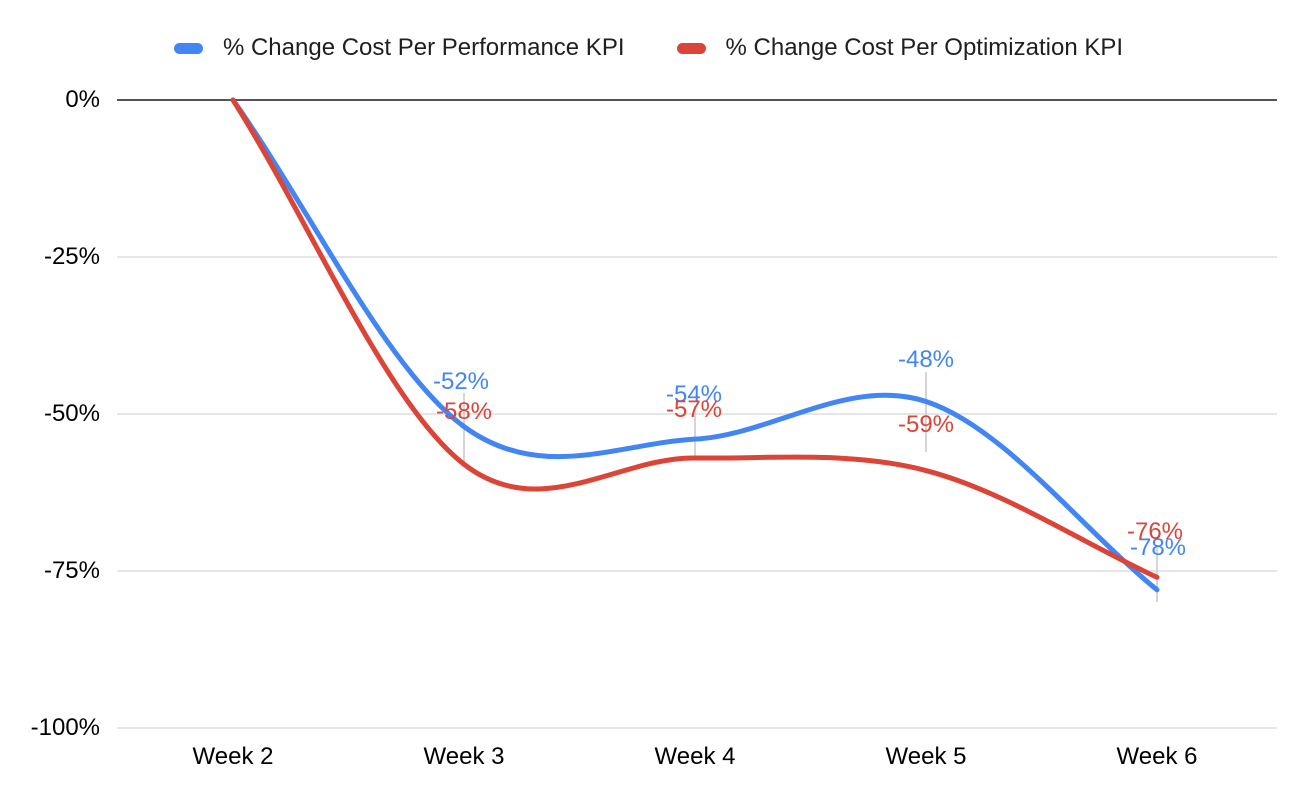 Image resolution: width=1297 pixels, height=802 pixels. Describe the element at coordinates (71, 256) in the screenshot. I see `y-axis-tick-label: -25%` at that location.